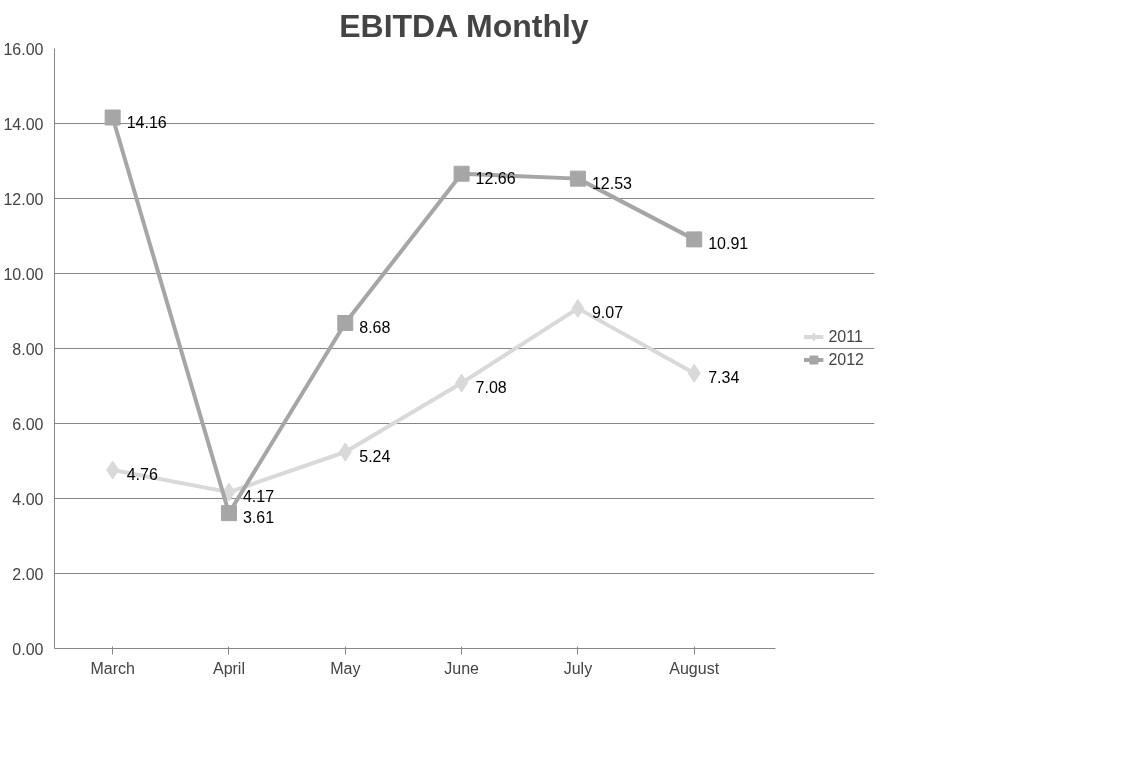 Image resolution: width=1131 pixels, height=780 pixels. Describe the element at coordinates (142, 474) in the screenshot. I see `data-label: 4.76` at that location.